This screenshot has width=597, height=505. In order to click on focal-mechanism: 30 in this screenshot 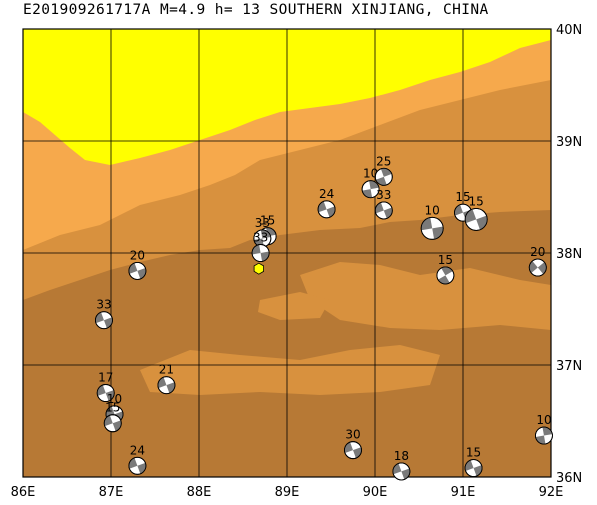, I will do `click(353, 444)`.